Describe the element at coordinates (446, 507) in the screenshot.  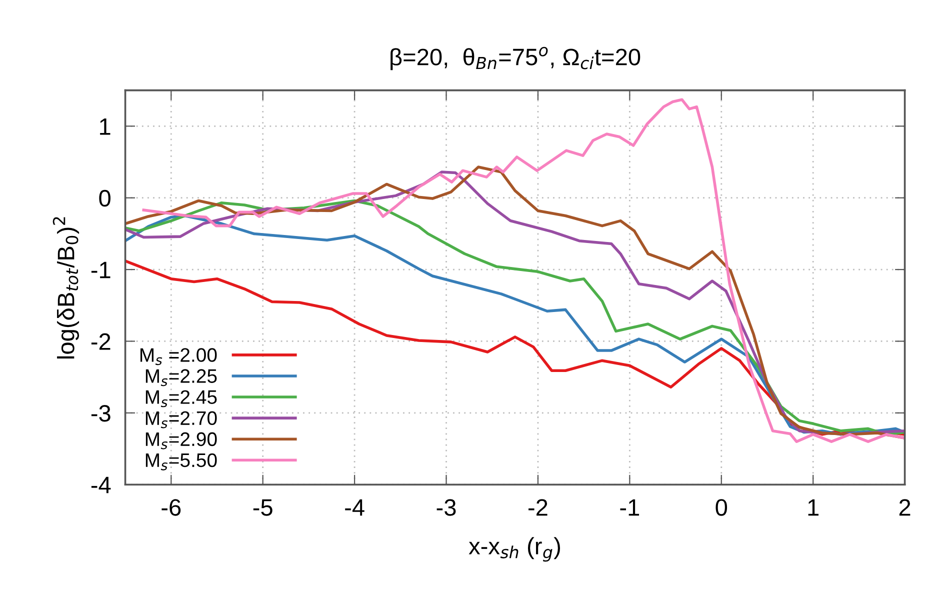
I see `x-tick-label: -3` at that location.